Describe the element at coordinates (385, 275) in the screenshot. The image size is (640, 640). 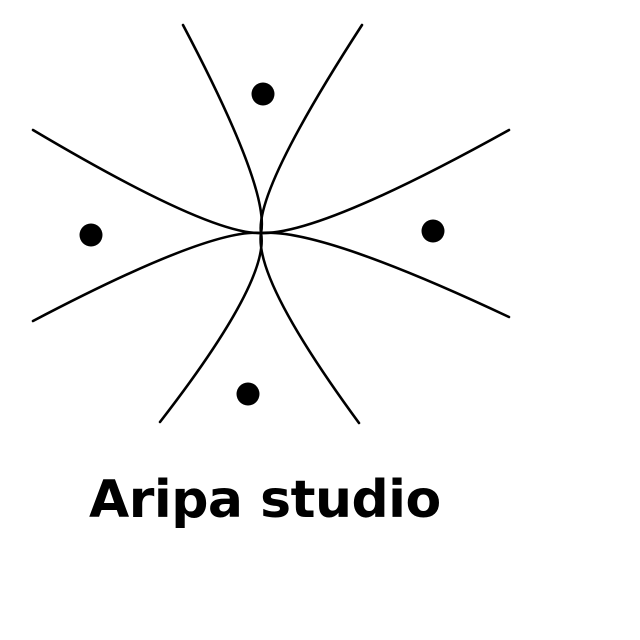
I see `right-lower-arc` at that location.